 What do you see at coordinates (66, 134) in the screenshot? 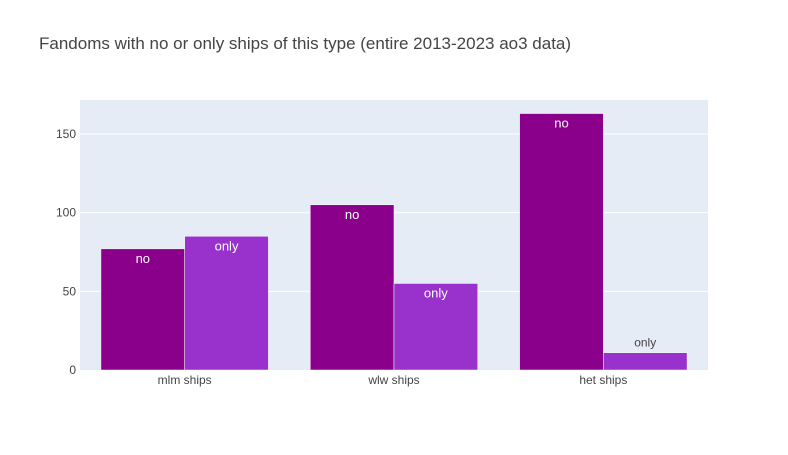
I see `y-tick-label: 150` at bounding box center [66, 134].